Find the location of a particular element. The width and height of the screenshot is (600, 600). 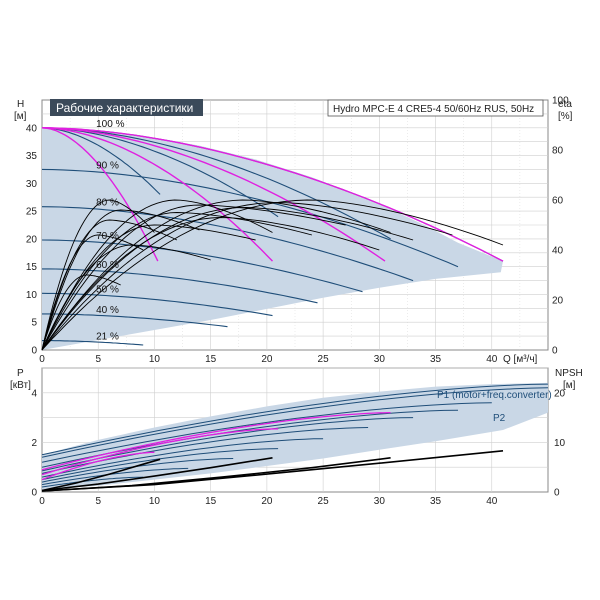

power-x-tick-label: 25 is located at coordinates (324, 501).